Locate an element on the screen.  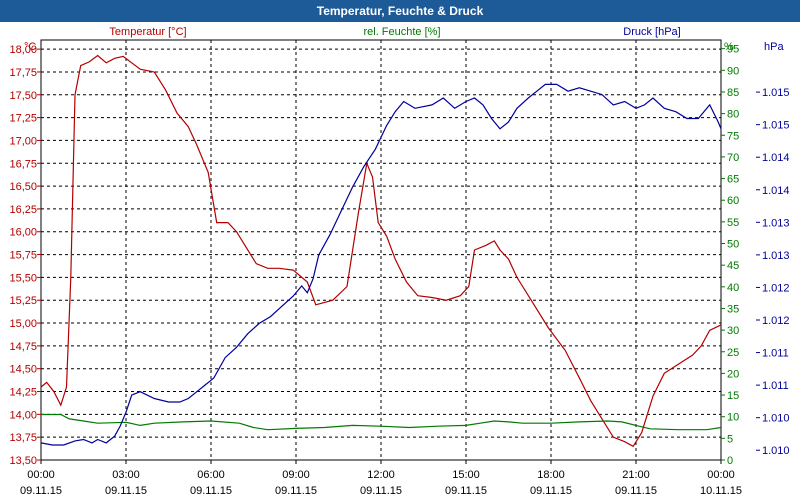
humidity-tick-label: 95 is located at coordinates (733, 50).